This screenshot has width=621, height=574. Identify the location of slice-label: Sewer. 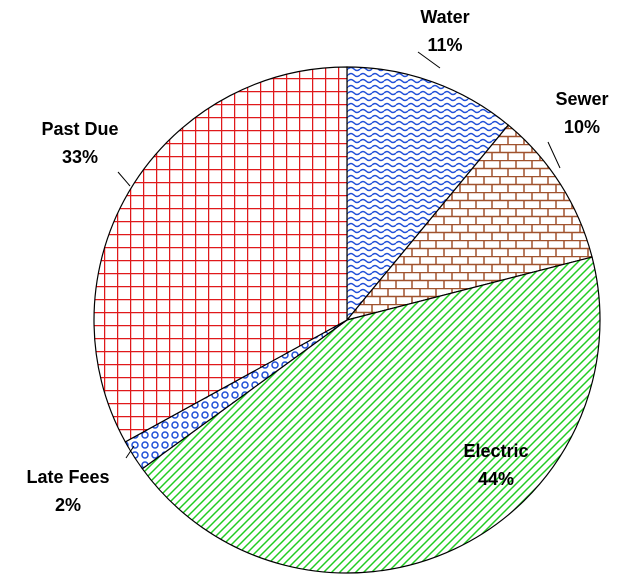
(581, 99).